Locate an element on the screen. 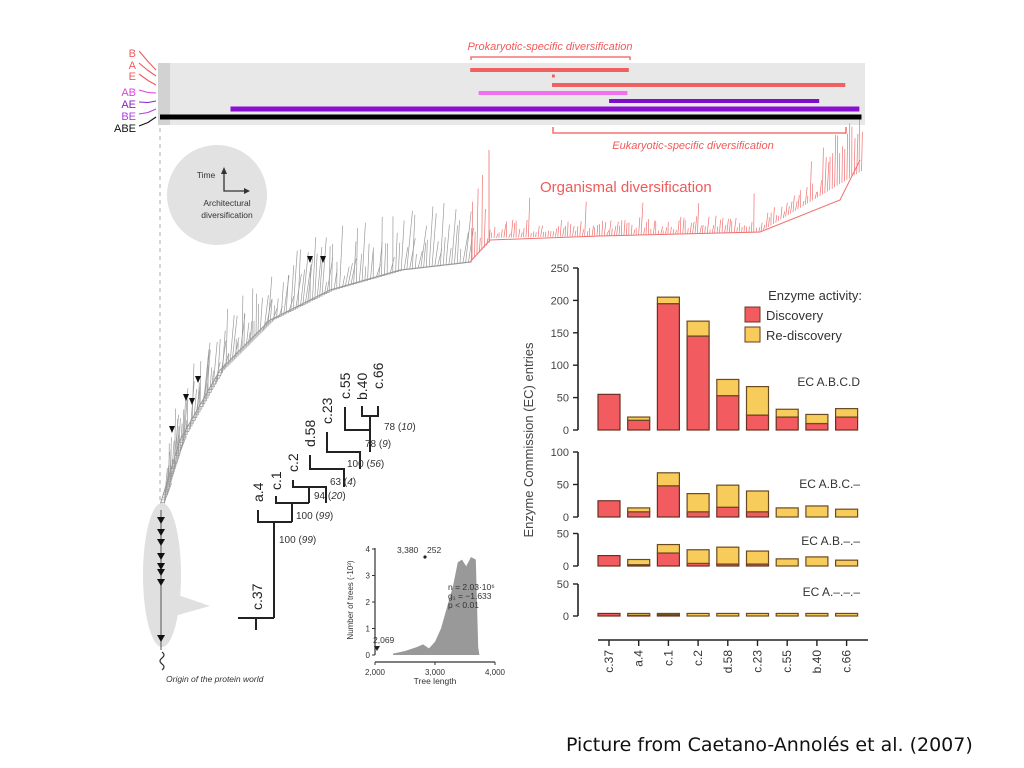  row-connector is located at coordinates (147, 102).